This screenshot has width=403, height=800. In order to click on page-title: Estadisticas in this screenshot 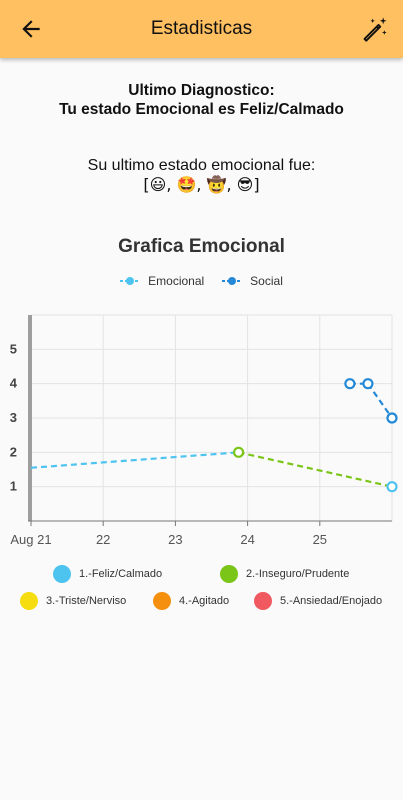, I will do `click(201, 28)`.